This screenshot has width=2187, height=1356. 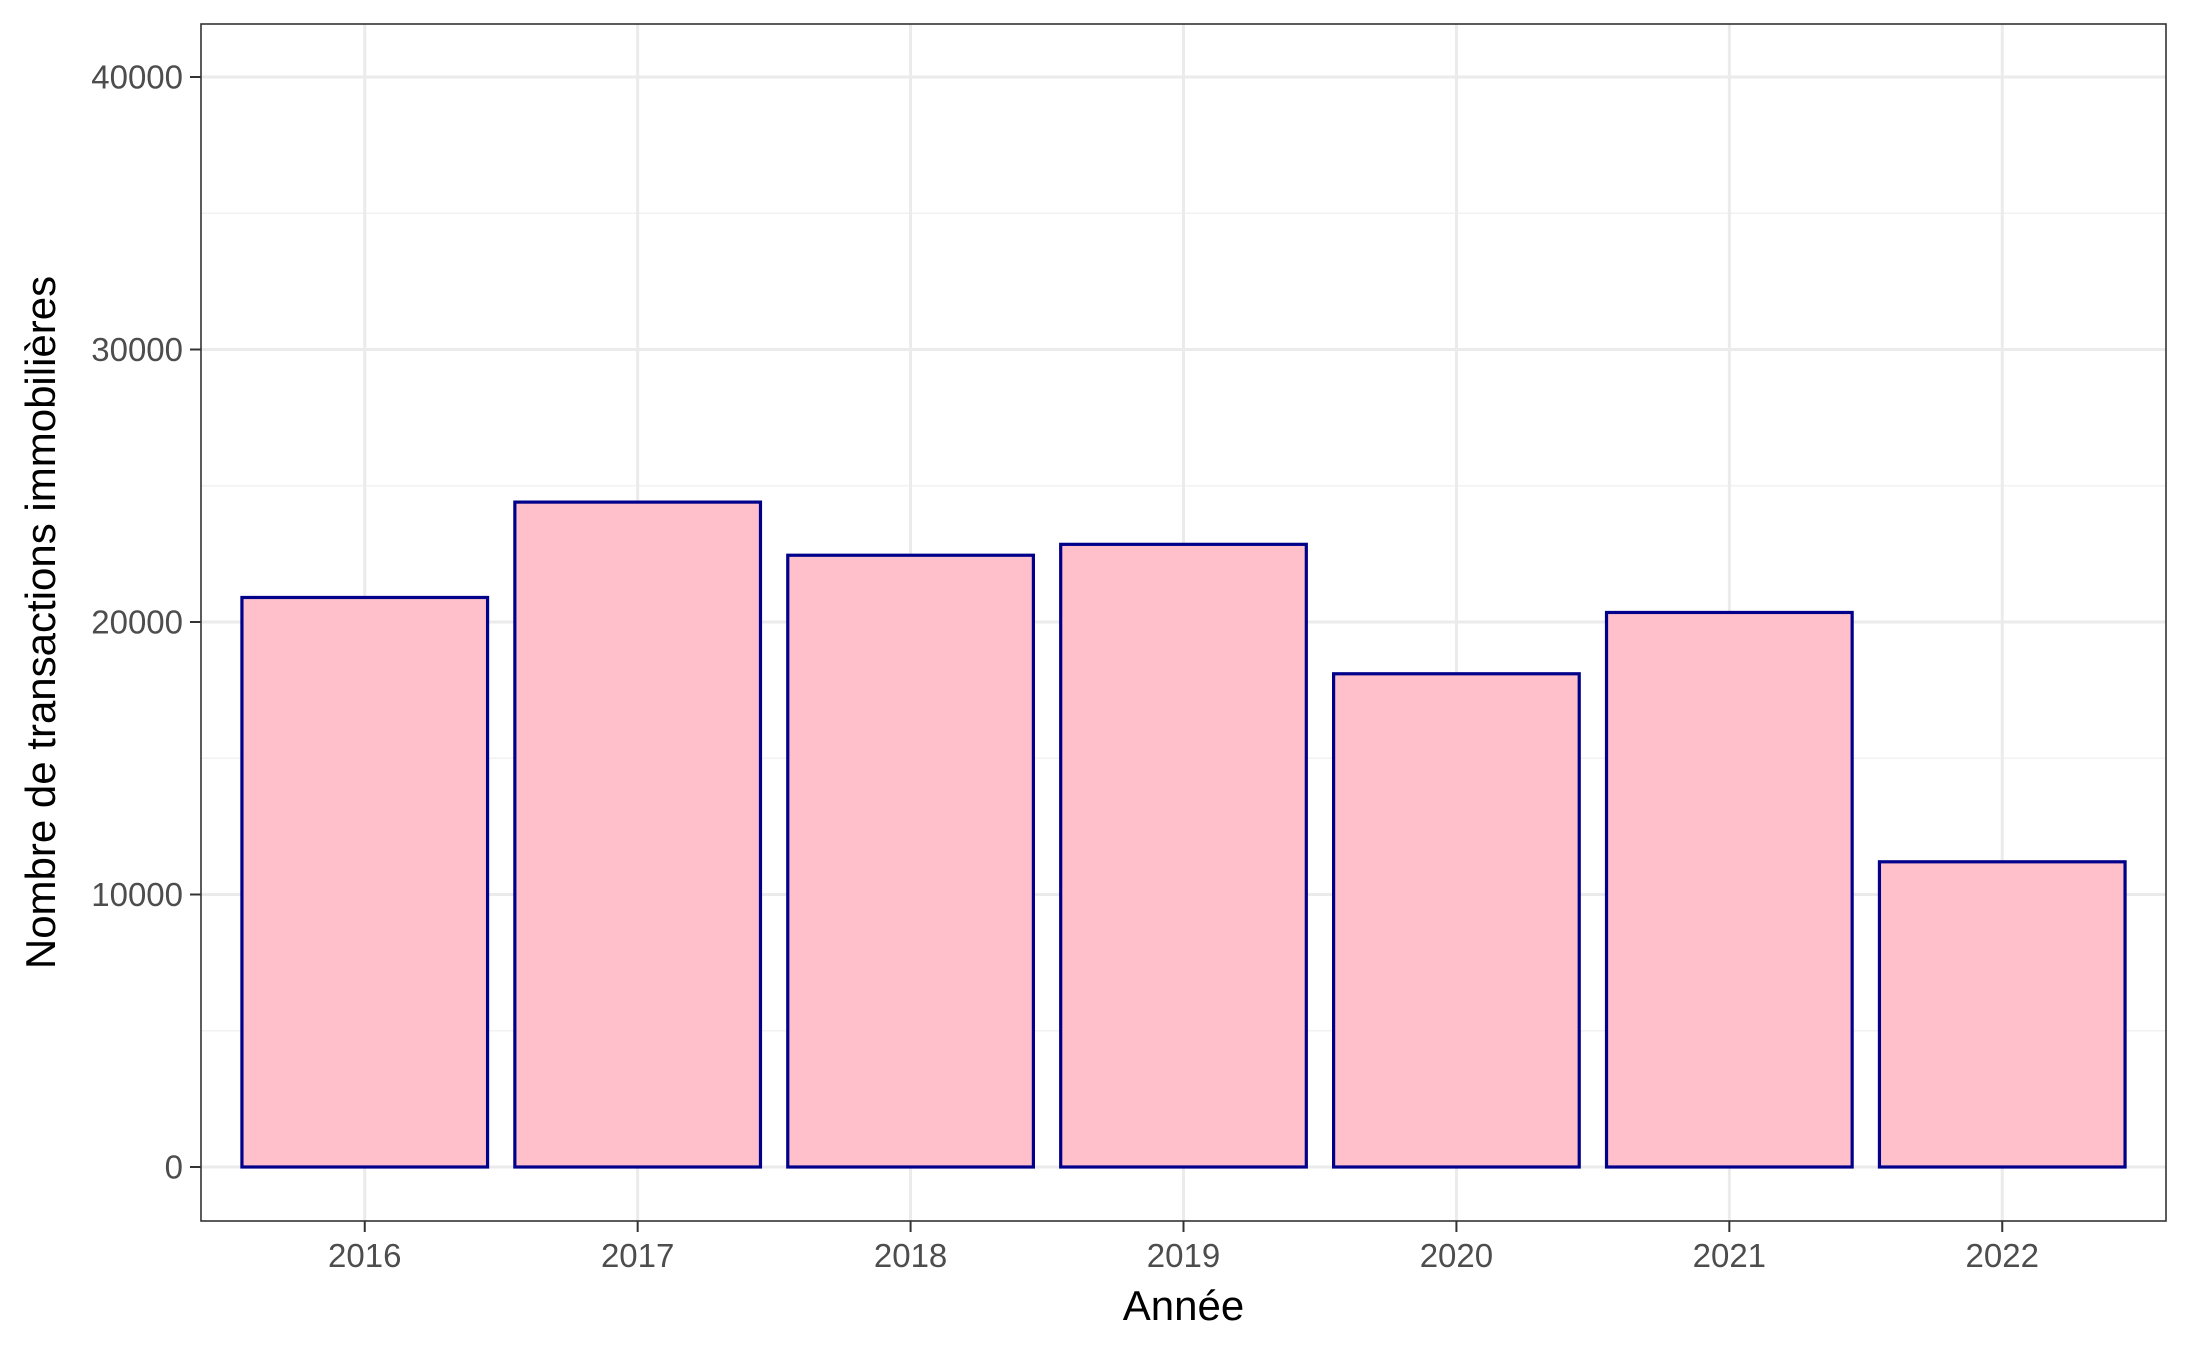 What do you see at coordinates (137, 622) in the screenshot?
I see `y-tick-label: 20000` at bounding box center [137, 622].